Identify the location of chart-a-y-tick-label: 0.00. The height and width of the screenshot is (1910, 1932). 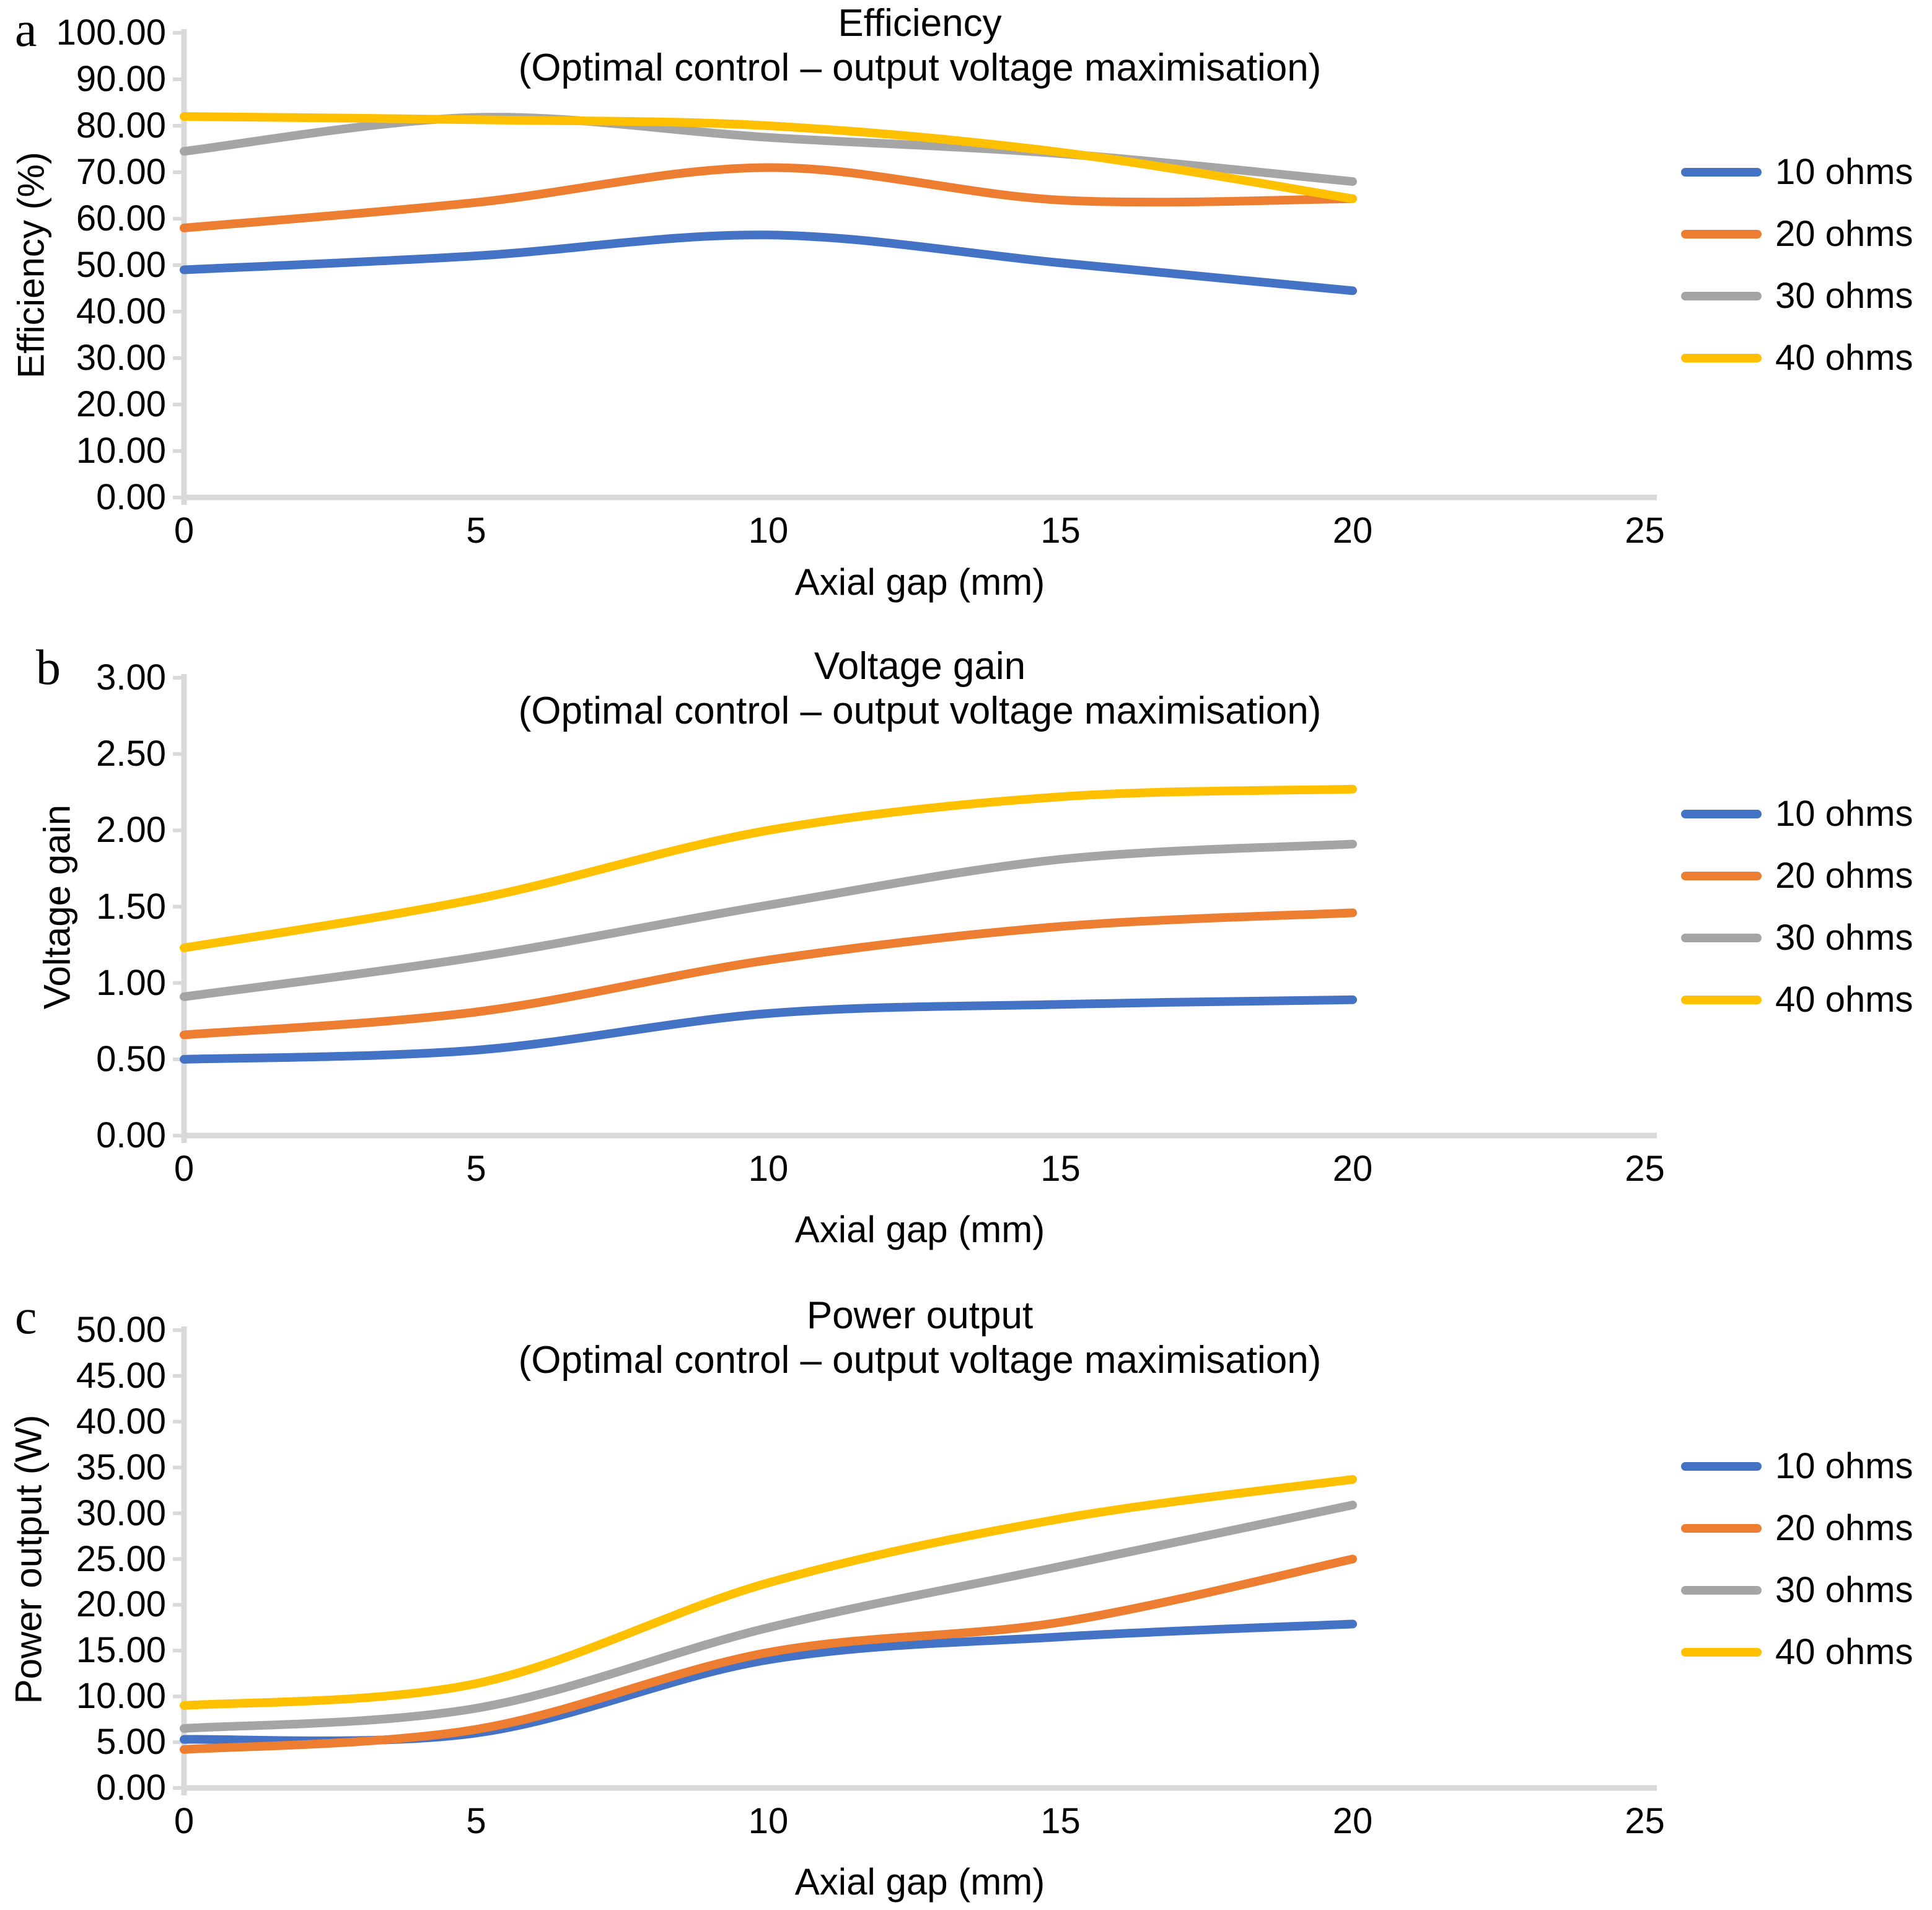
(131, 497).